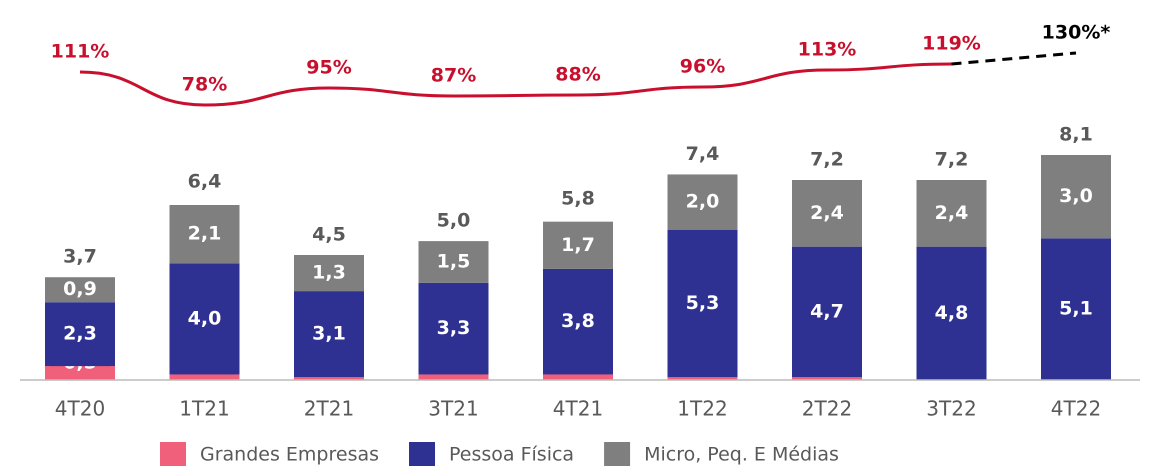  What do you see at coordinates (329, 409) in the screenshot?
I see `x-tick-label: 2T21` at bounding box center [329, 409].